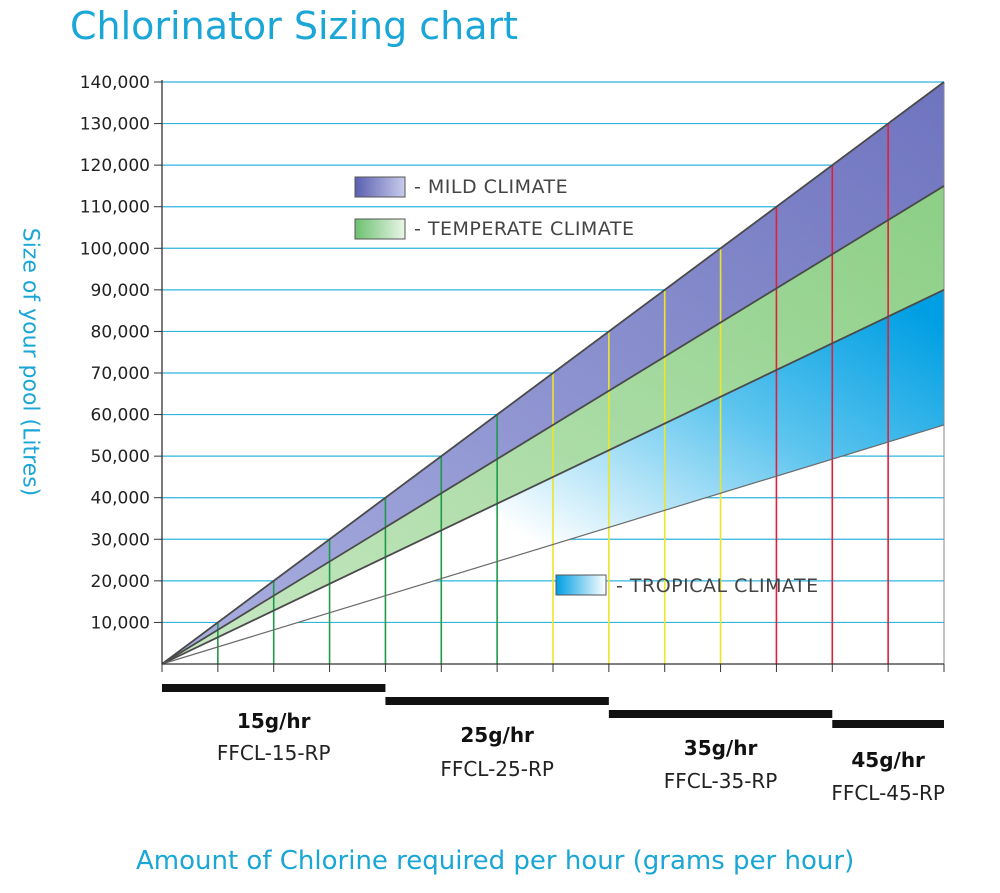  I want to click on band-model-label: FFCL-25-RP, so click(497, 769).